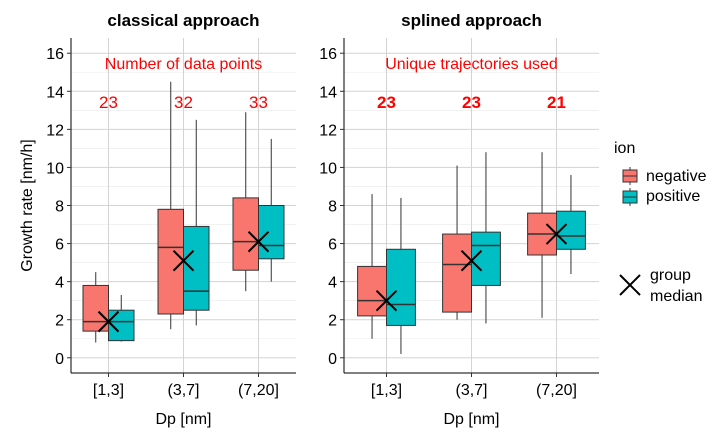  What do you see at coordinates (183, 64) in the screenshot?
I see `annotation-text: Number of data points` at bounding box center [183, 64].